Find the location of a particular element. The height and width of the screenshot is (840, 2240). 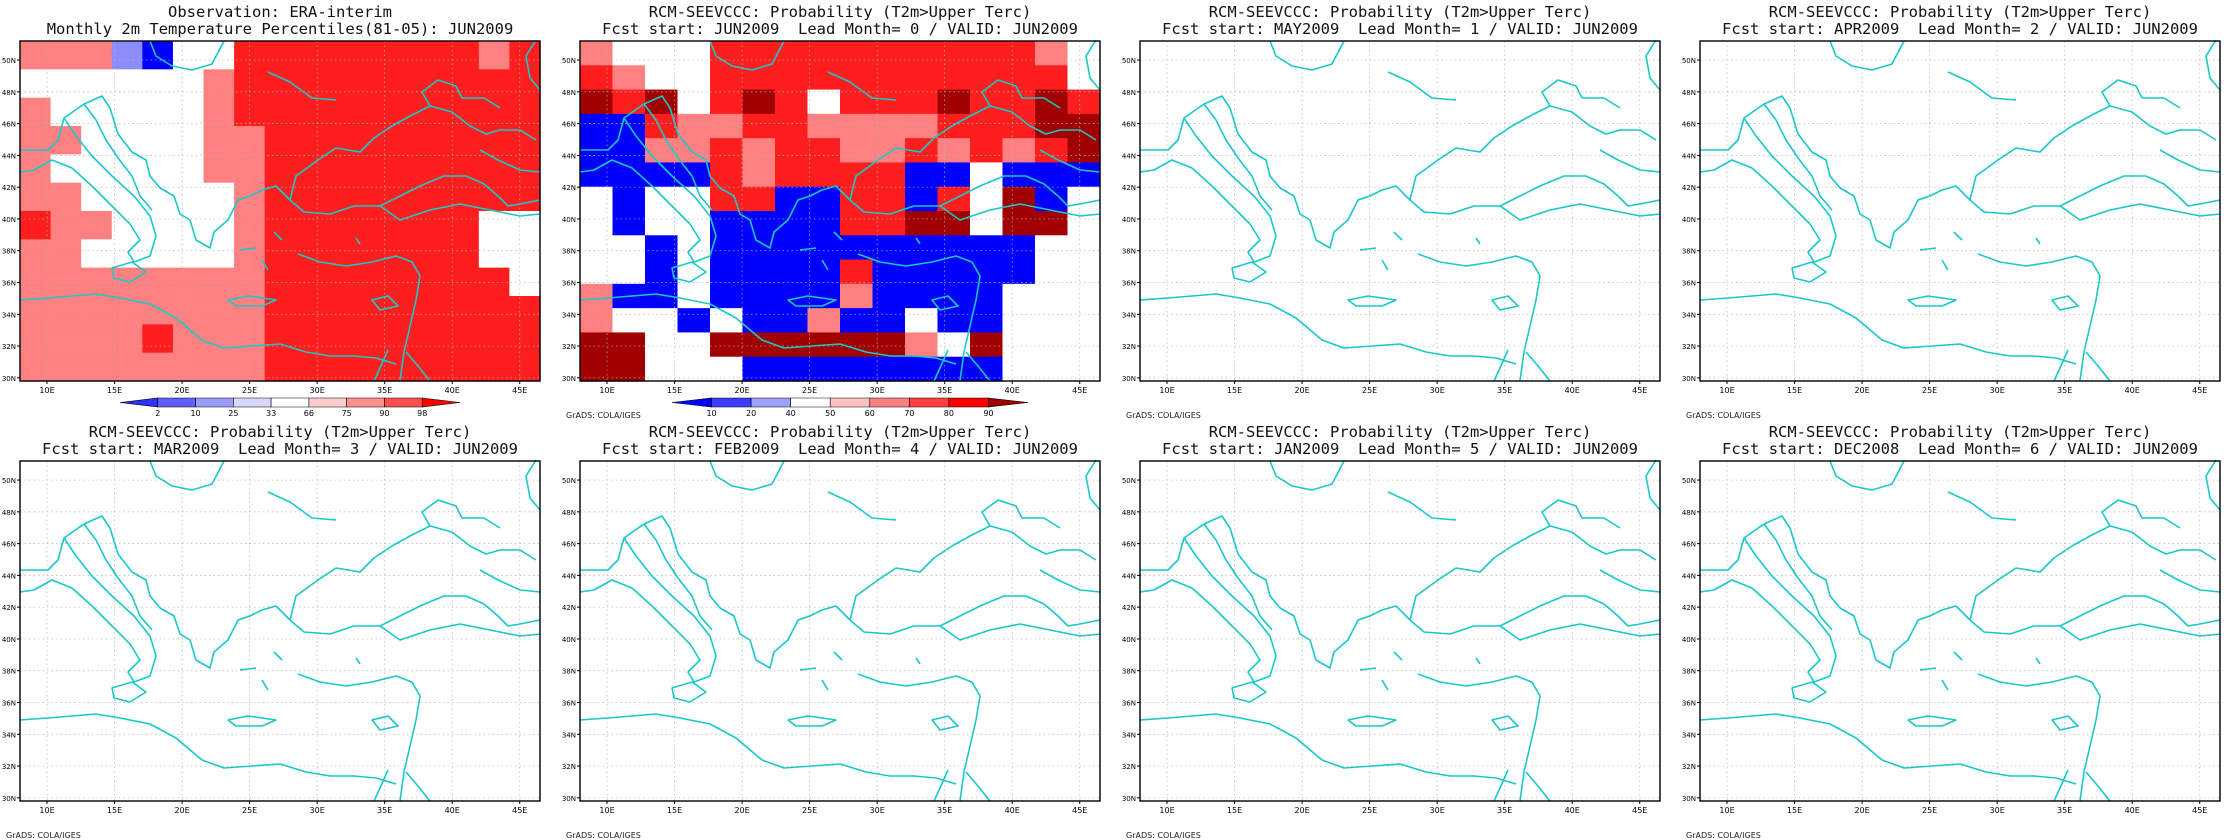

lon-tick-label: 35E is located at coordinates (2064, 390).